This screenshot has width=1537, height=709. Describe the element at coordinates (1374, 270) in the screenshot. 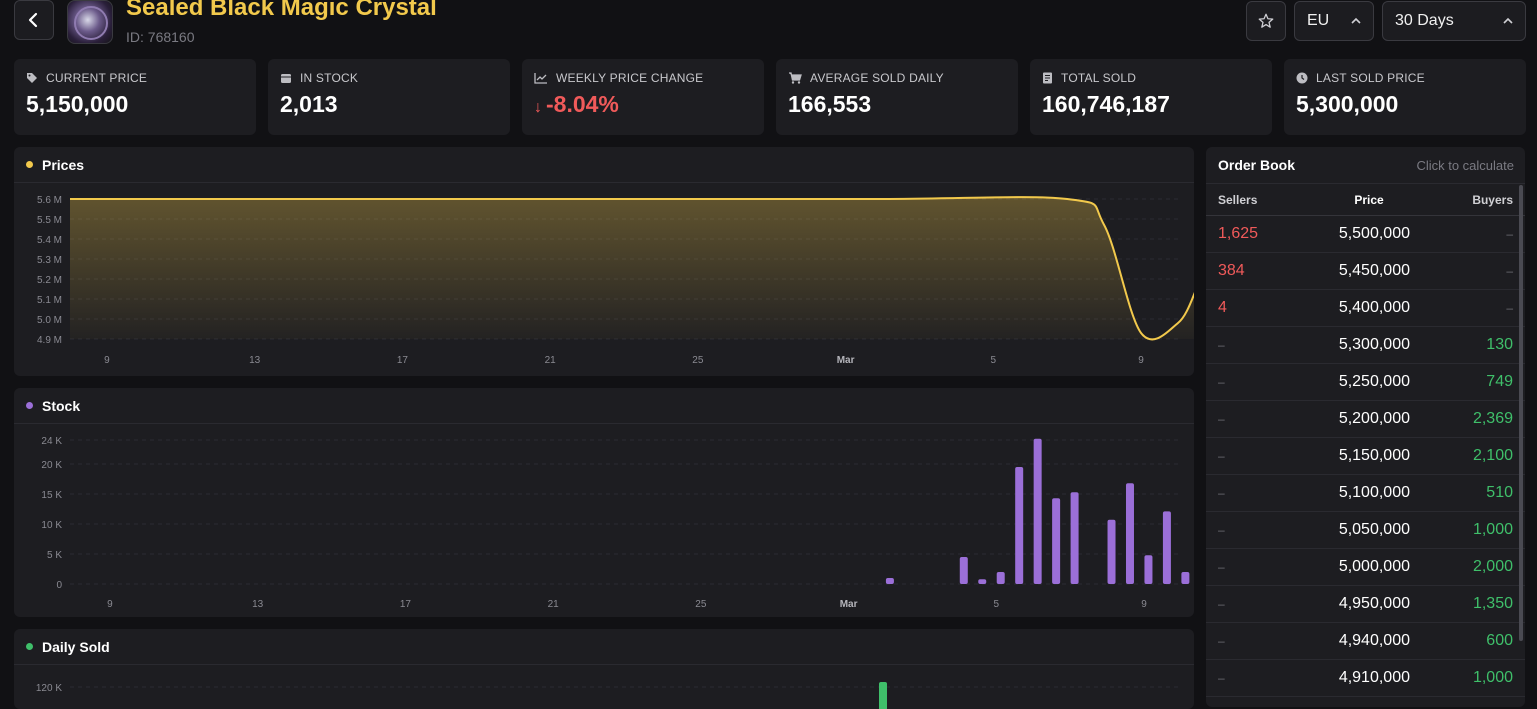

I see `price-cell: 5,450,000` at that location.